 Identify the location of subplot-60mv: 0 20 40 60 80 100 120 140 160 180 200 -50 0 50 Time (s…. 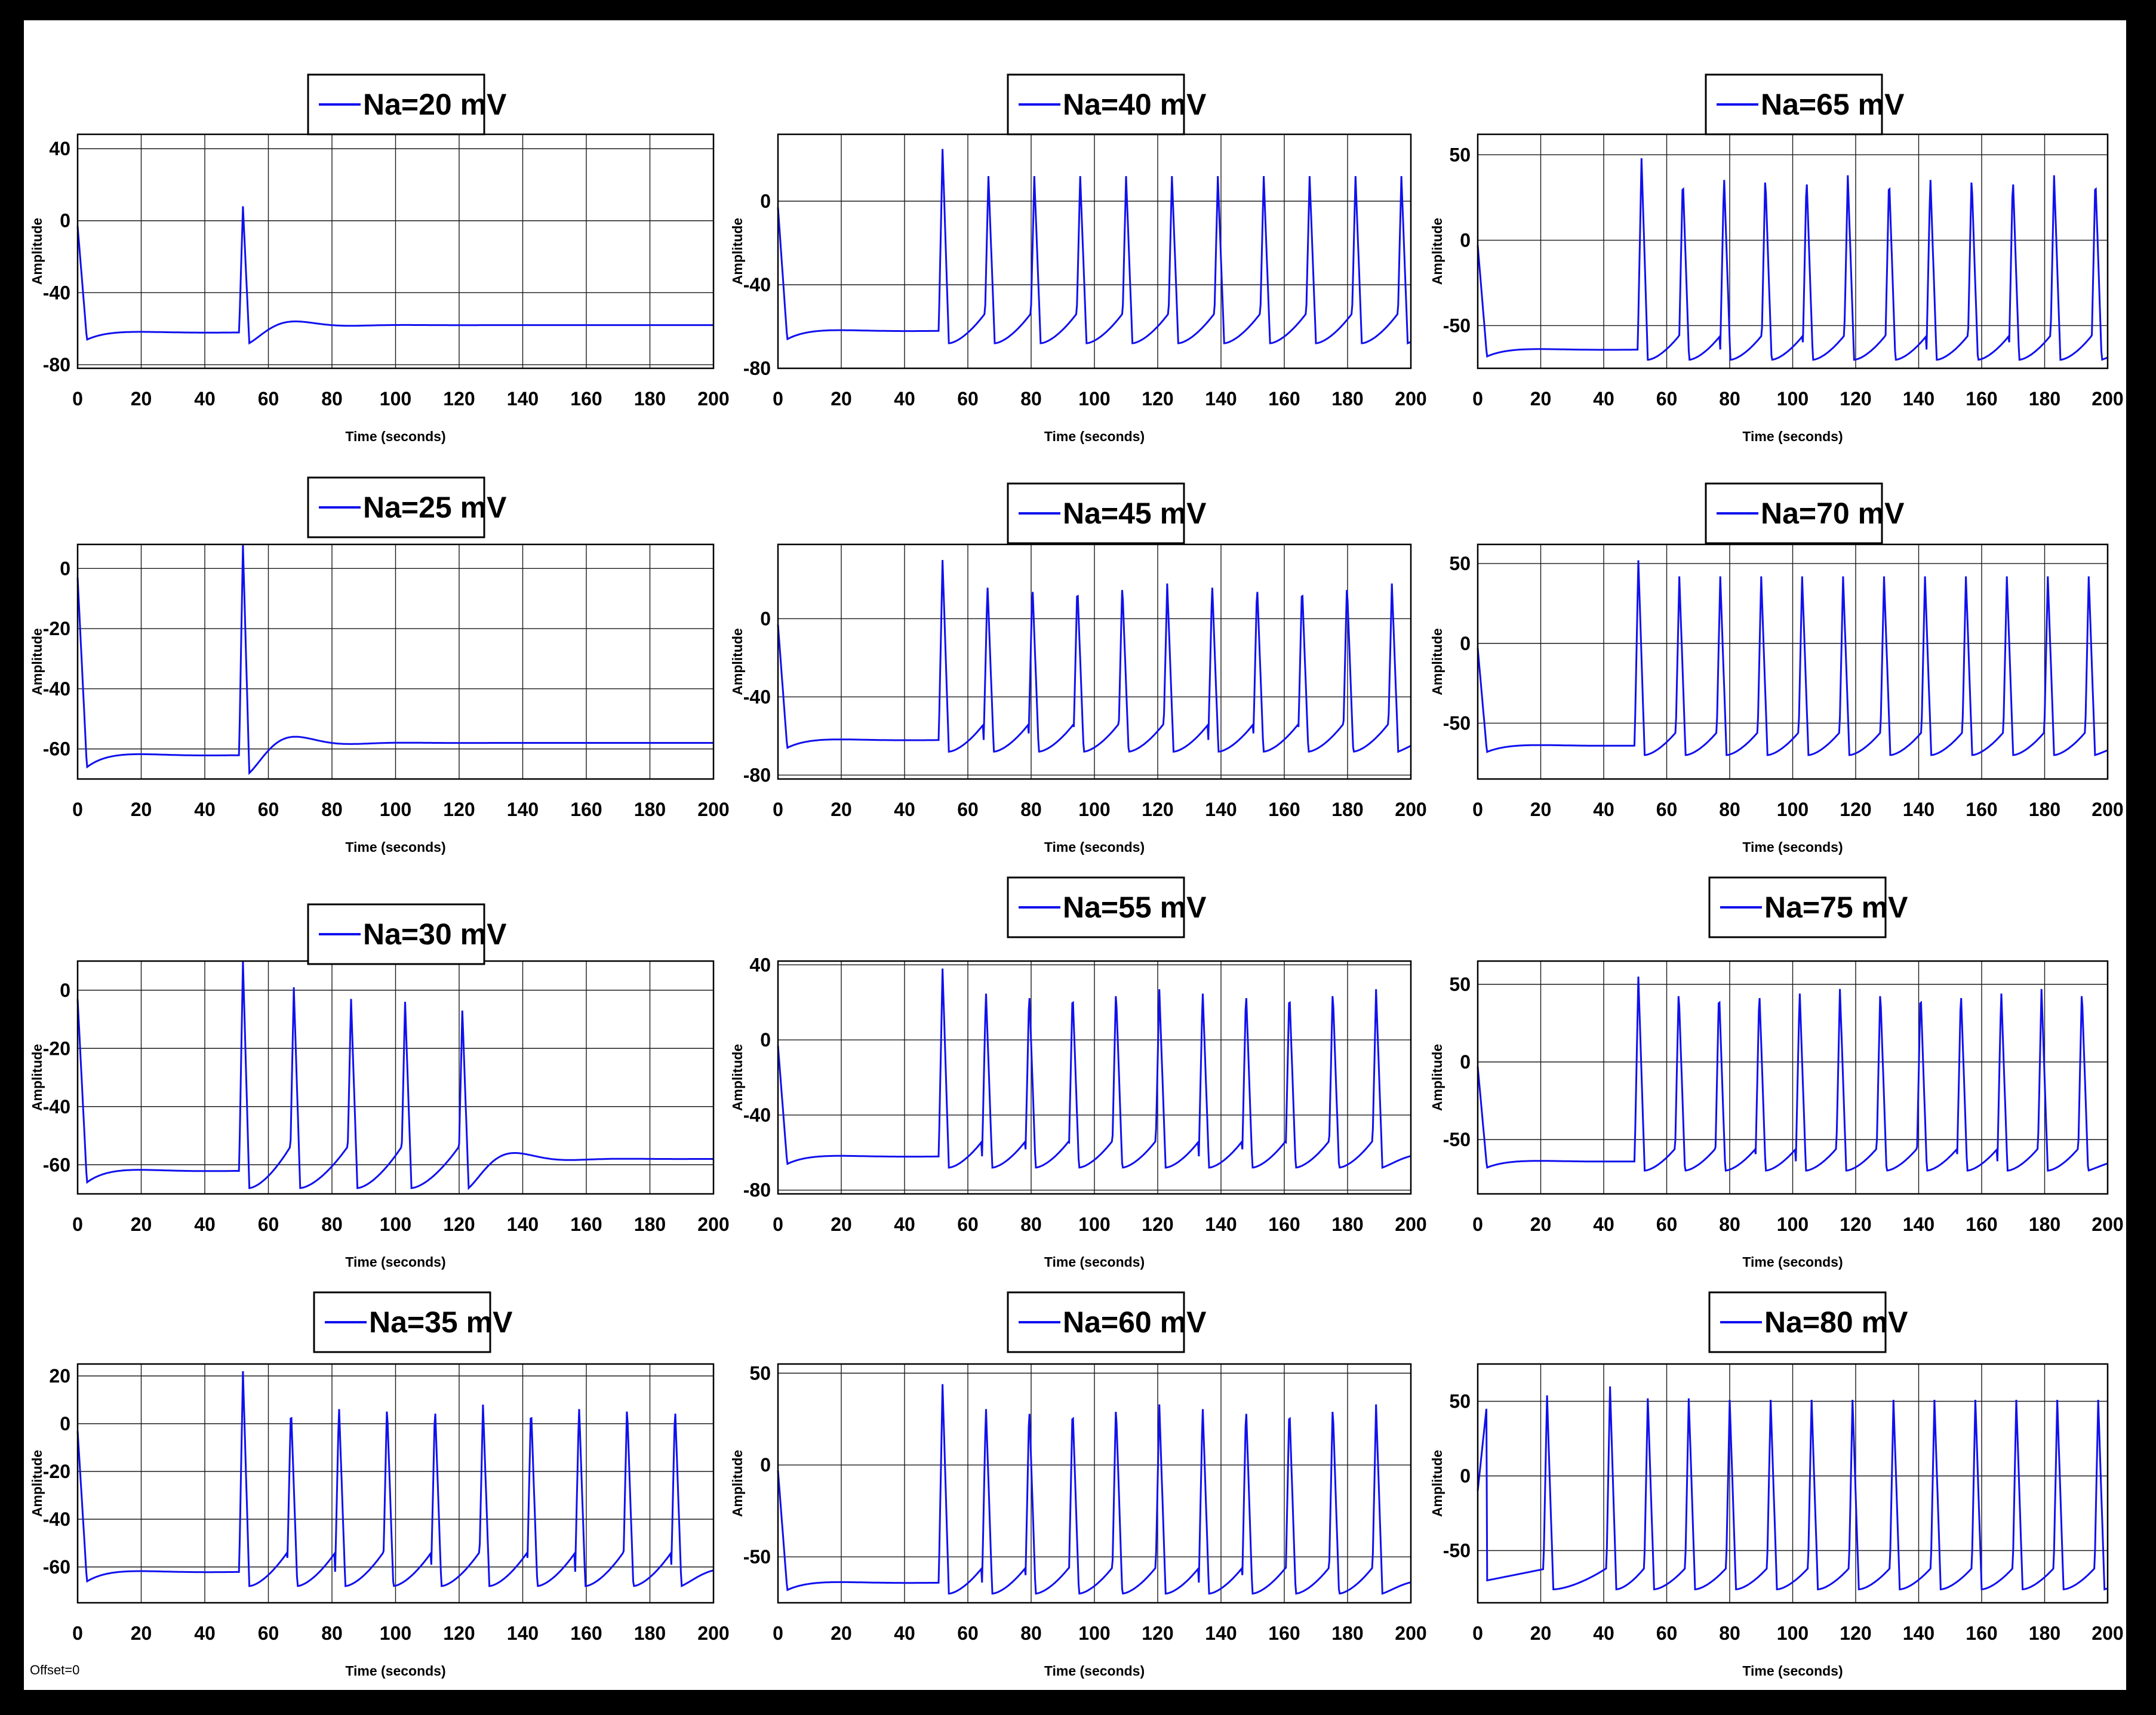
(1078, 1485).